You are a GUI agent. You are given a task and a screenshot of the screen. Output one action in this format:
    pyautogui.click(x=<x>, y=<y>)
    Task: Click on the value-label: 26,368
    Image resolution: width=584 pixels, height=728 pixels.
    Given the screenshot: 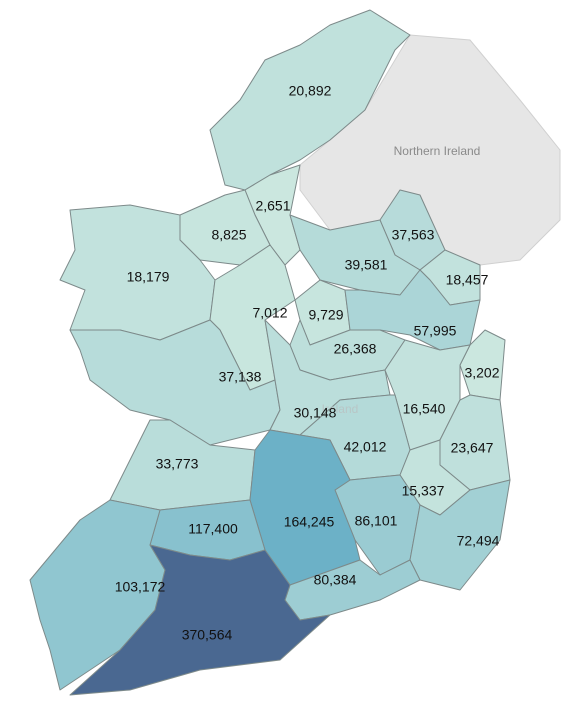 What is the action you would take?
    pyautogui.click(x=355, y=349)
    